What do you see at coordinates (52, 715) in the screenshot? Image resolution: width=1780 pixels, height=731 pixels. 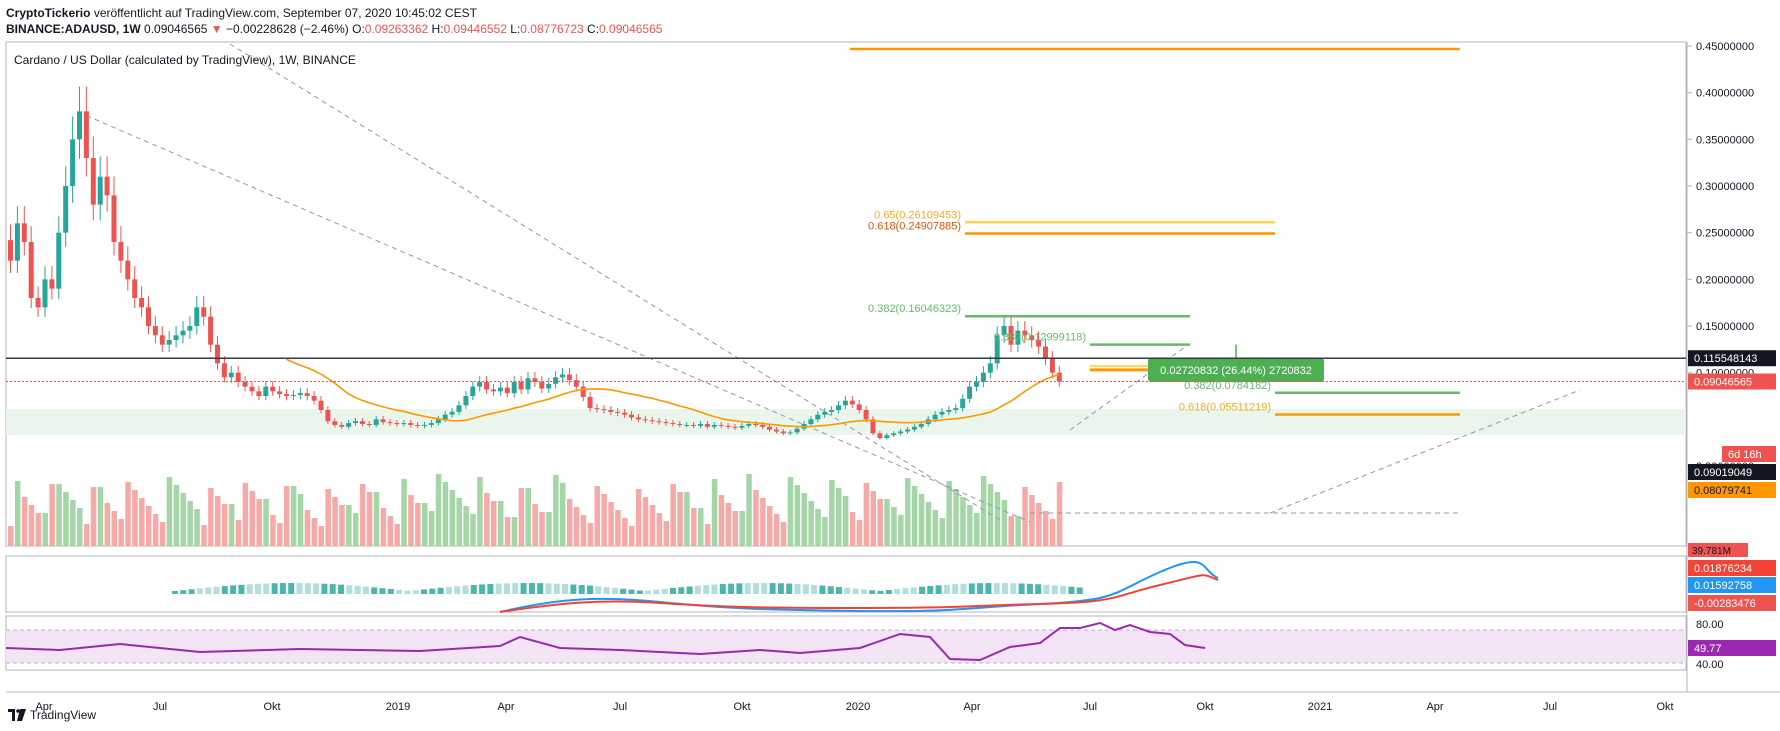 I see `tradingview-logo: TradingView` at bounding box center [52, 715].